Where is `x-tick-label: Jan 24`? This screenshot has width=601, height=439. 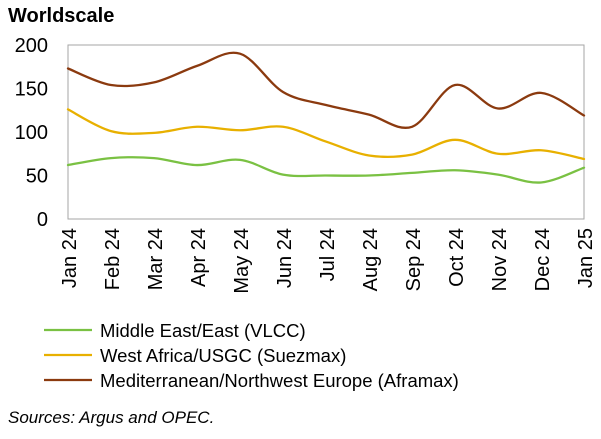
x-tick-label: Jan 24 is located at coordinates (70, 258).